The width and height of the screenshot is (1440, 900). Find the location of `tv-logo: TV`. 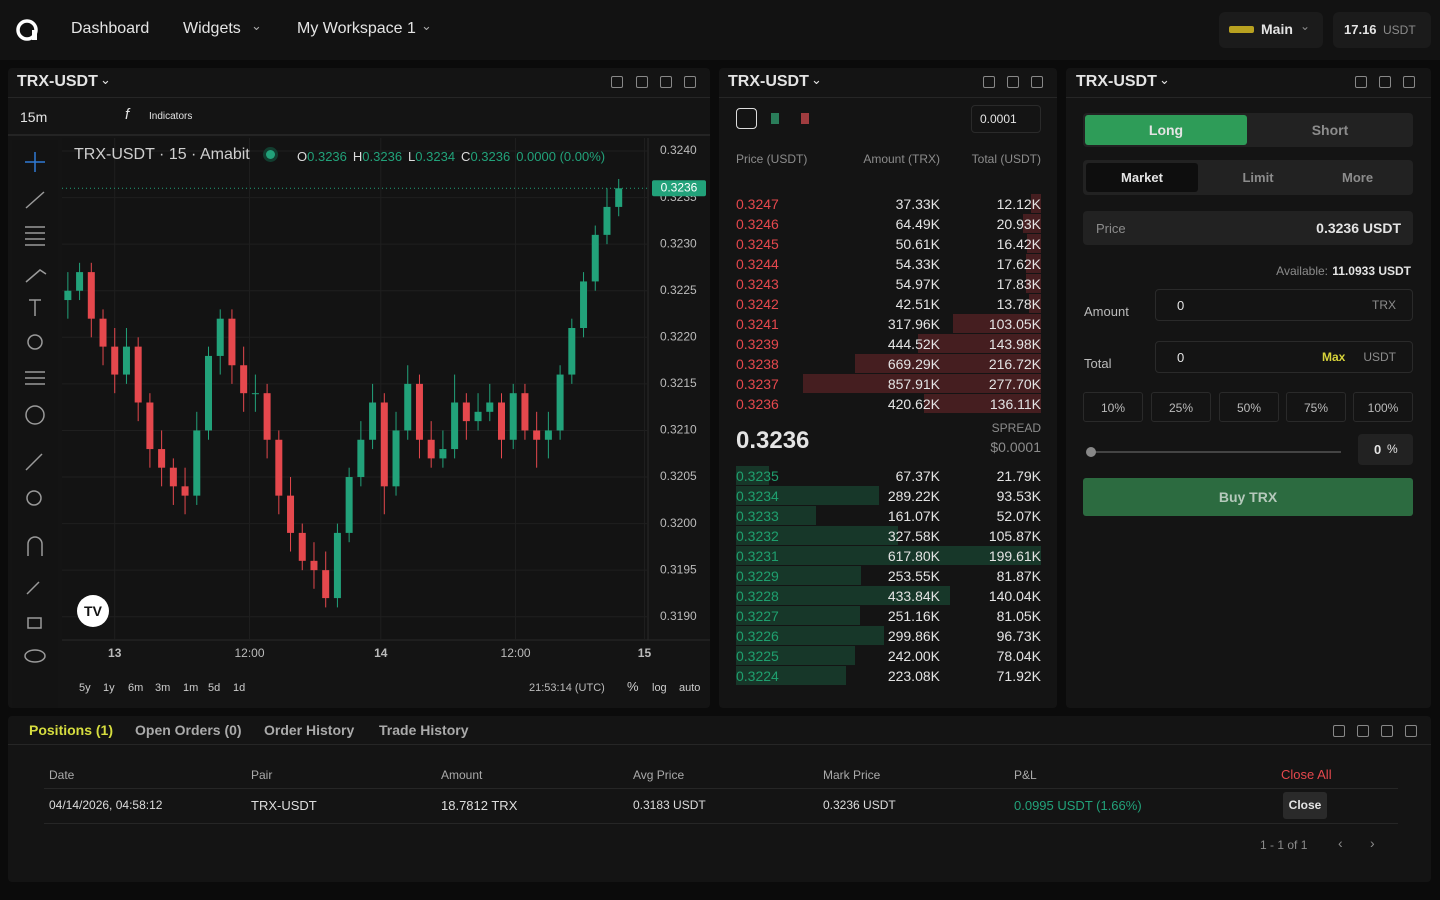

tv-logo: TV is located at coordinates (93, 611).